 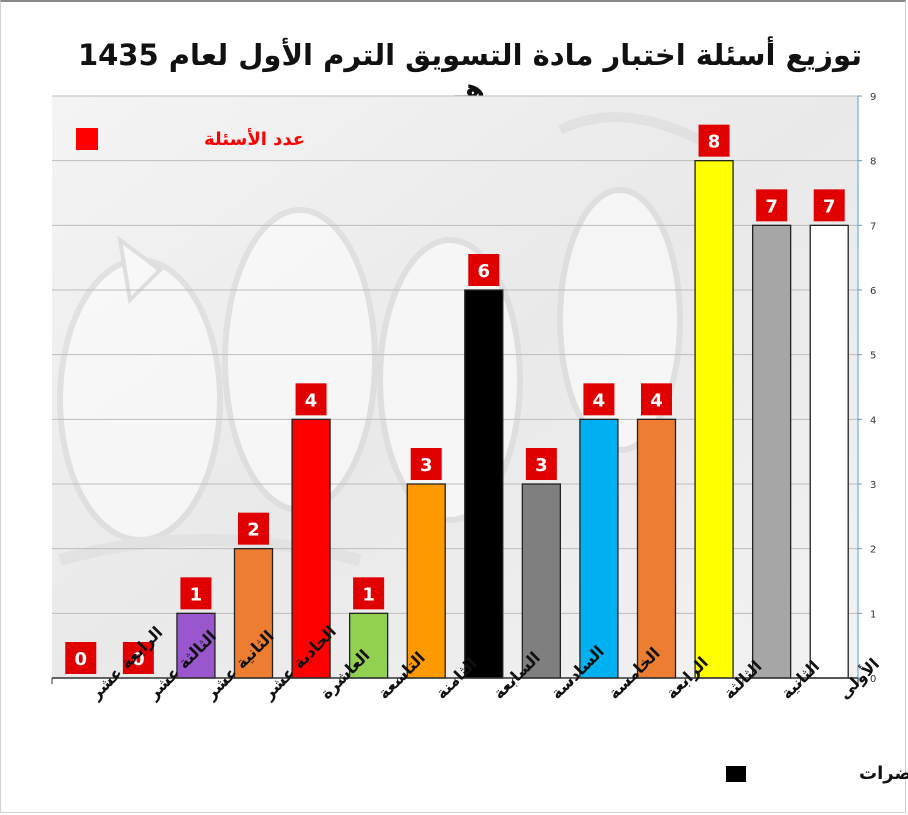 What do you see at coordinates (873, 420) in the screenshot?
I see `y-tick-label: 4` at bounding box center [873, 420].